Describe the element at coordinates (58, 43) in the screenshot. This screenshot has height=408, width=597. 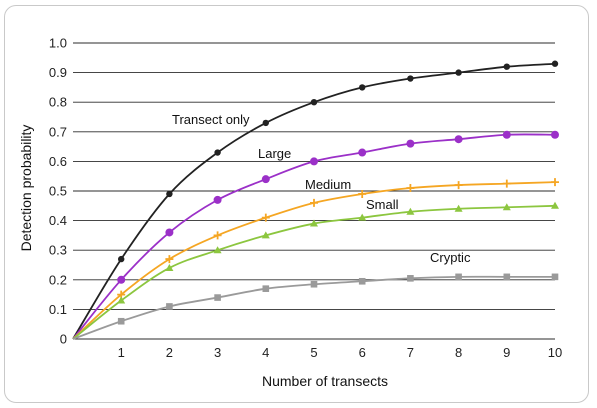
I see `y-tick-label: 1.0` at that location.